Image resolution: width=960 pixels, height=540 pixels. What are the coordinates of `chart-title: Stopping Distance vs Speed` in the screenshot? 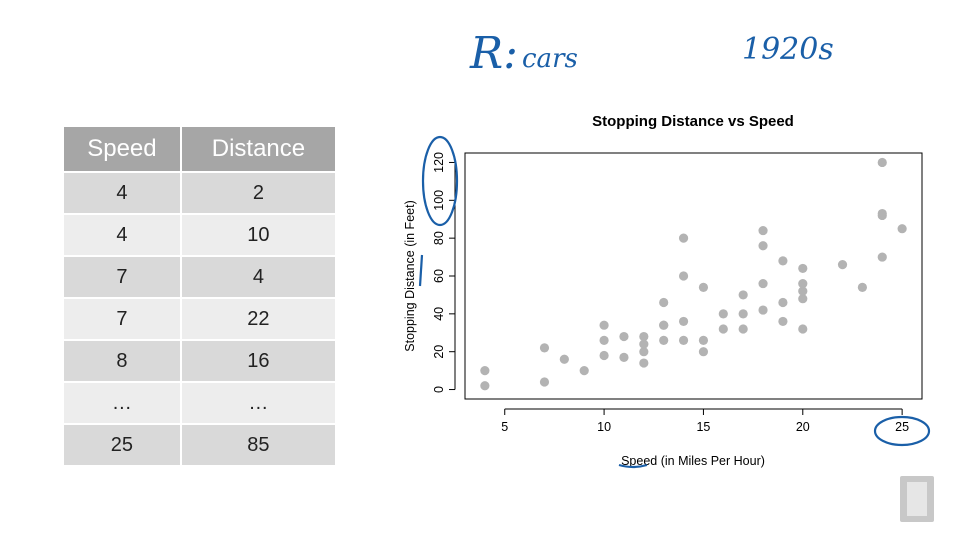 It's located at (693, 121).